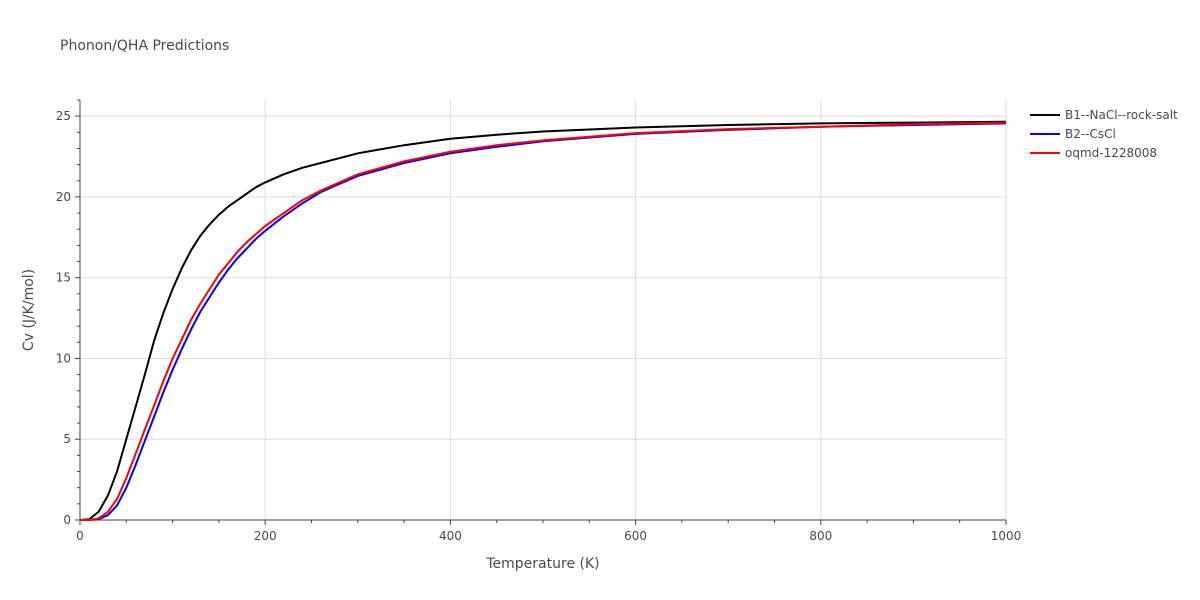  I want to click on legend-label: oqmd-1228008, so click(1111, 153).